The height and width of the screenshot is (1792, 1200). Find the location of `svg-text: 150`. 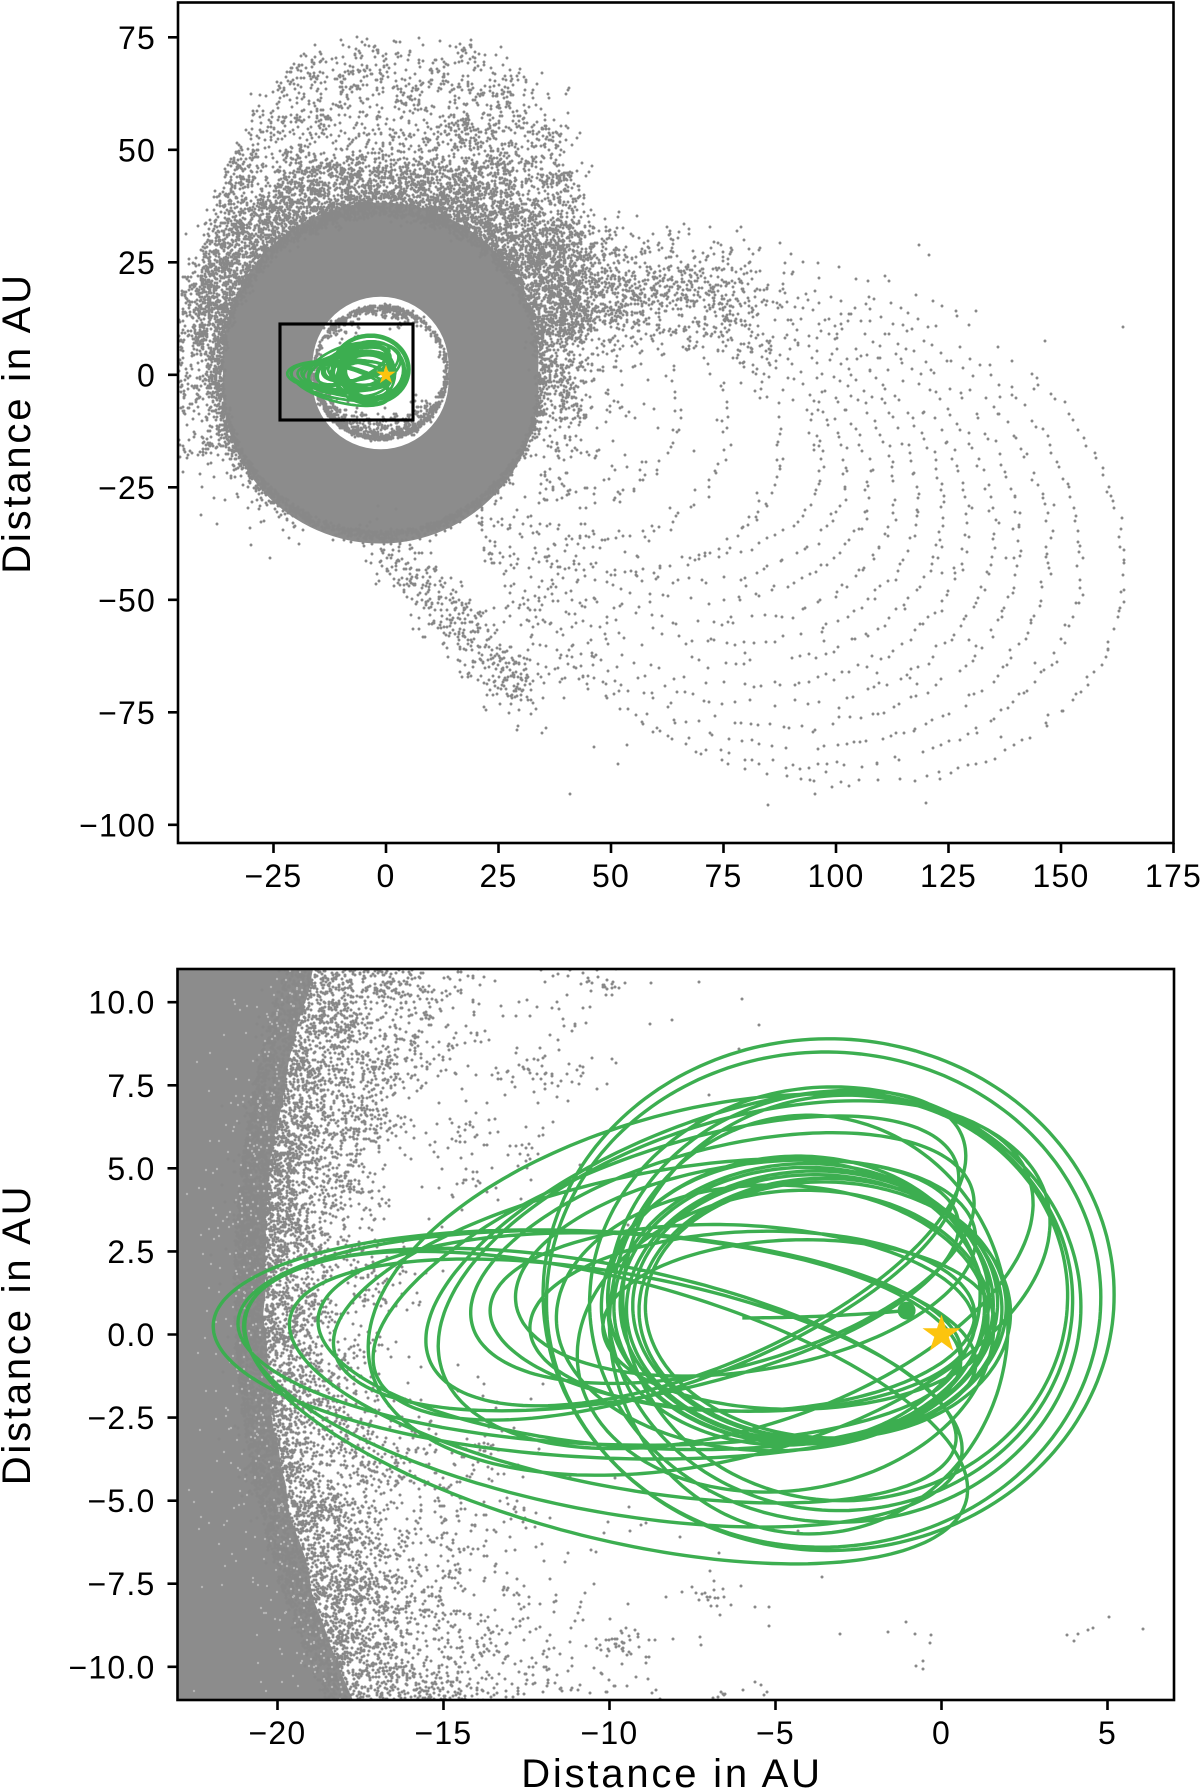

svg-text: 150 is located at coordinates (1061, 876).